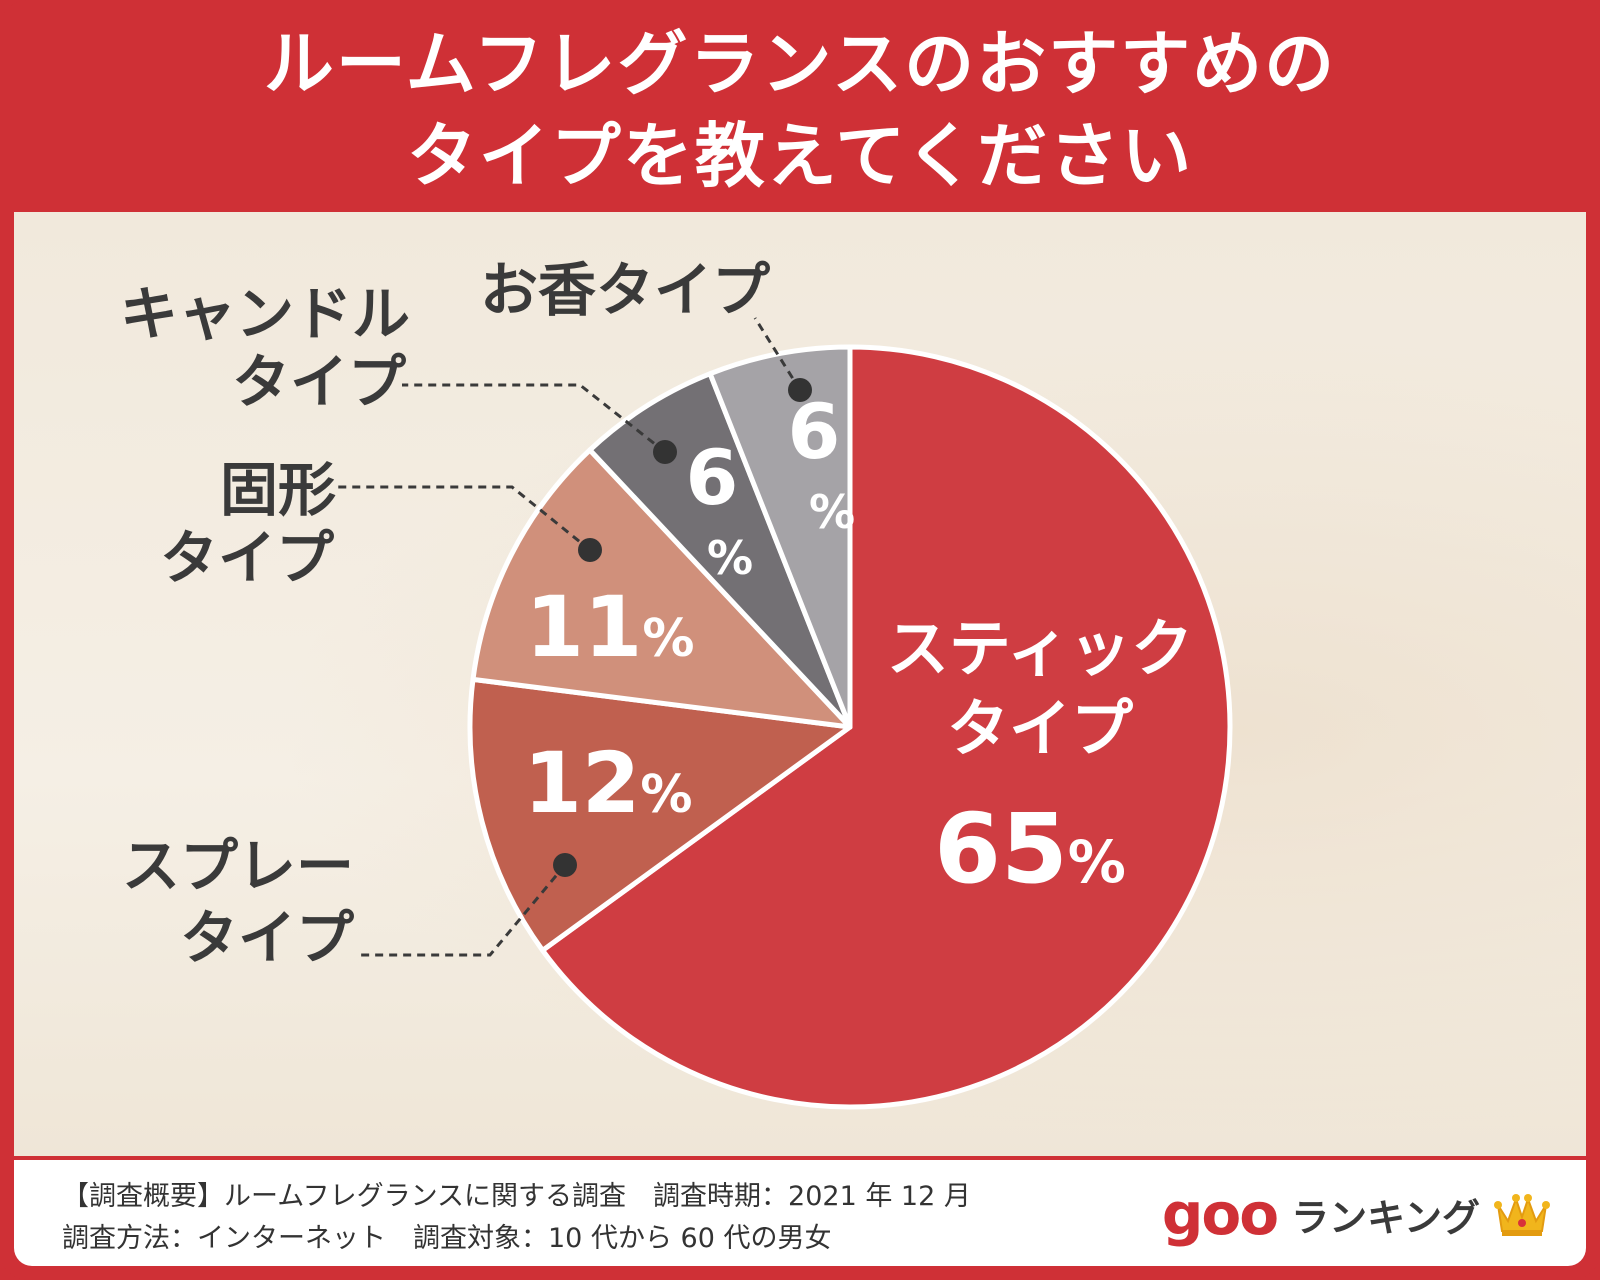 The height and width of the screenshot is (1280, 1600). What do you see at coordinates (247, 558) in the screenshot?
I see `slice-label-2-line-1: タイプ` at bounding box center [247, 558].